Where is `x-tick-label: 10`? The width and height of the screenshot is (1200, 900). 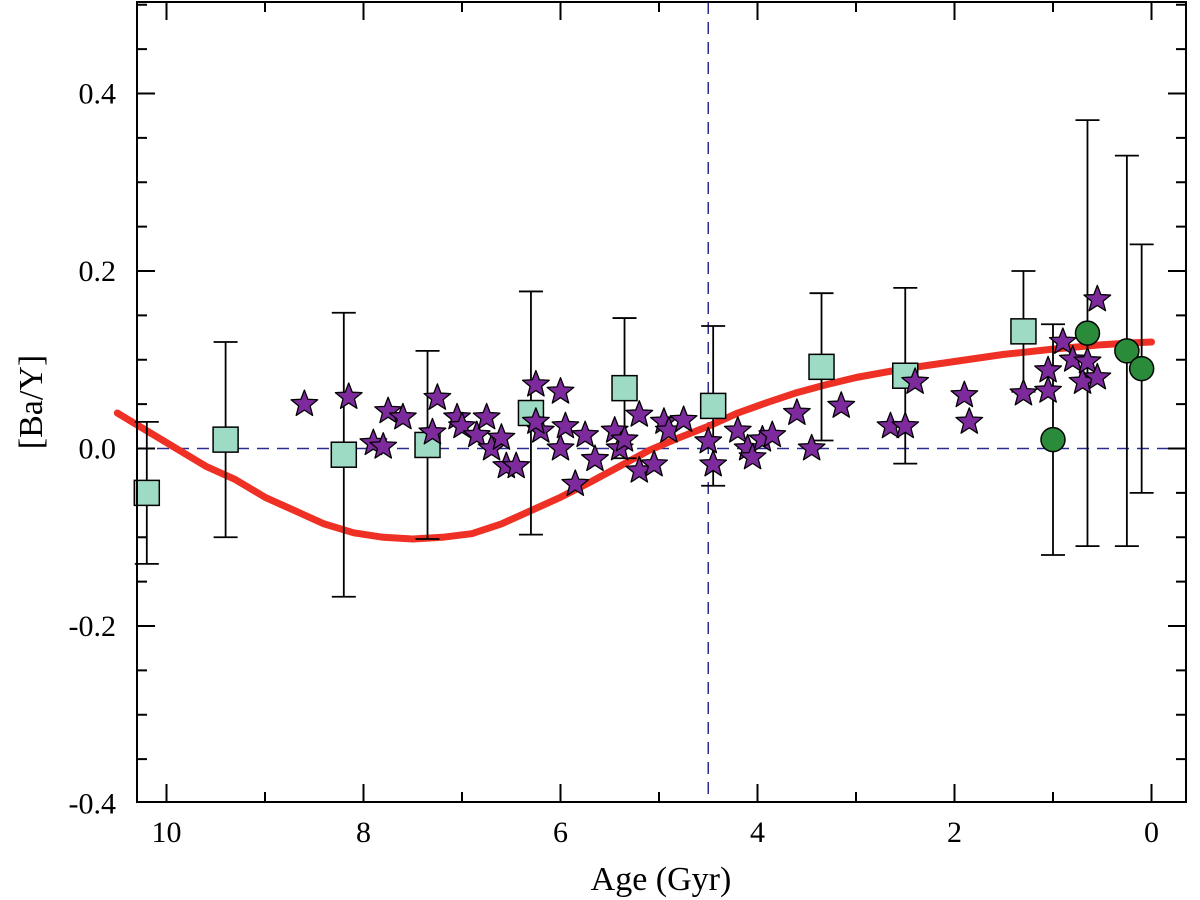
x-tick-label: 10 is located at coordinates (167, 832).